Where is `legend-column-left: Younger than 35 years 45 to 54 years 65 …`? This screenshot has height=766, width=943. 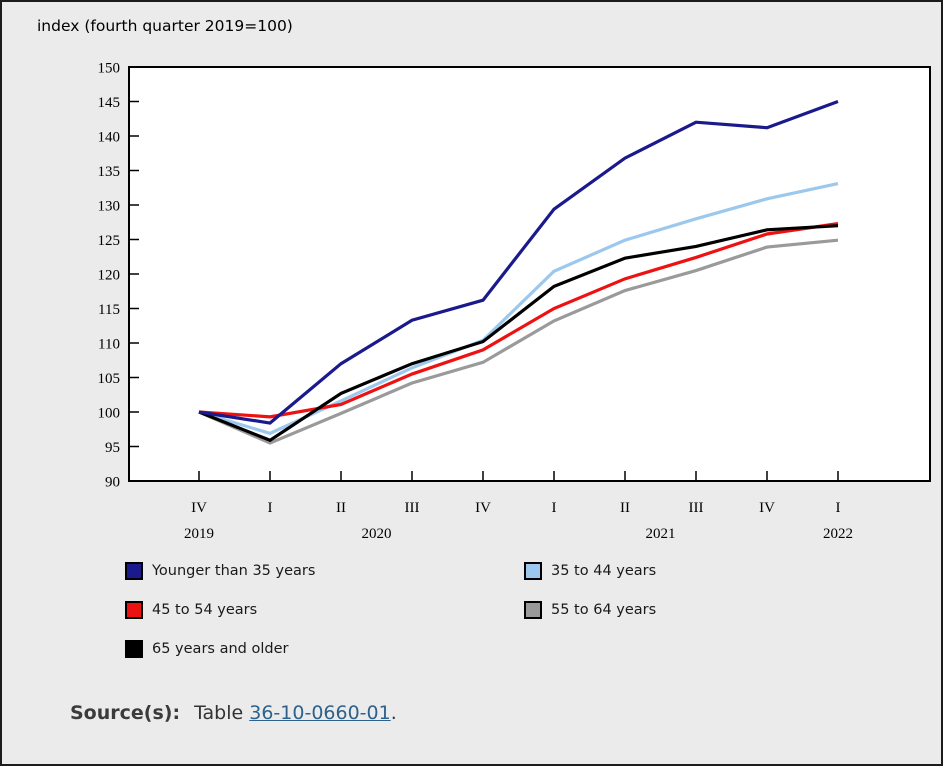
legend-column-left: Younger than 35 years 45 to 54 years 65 … is located at coordinates (220, 620).